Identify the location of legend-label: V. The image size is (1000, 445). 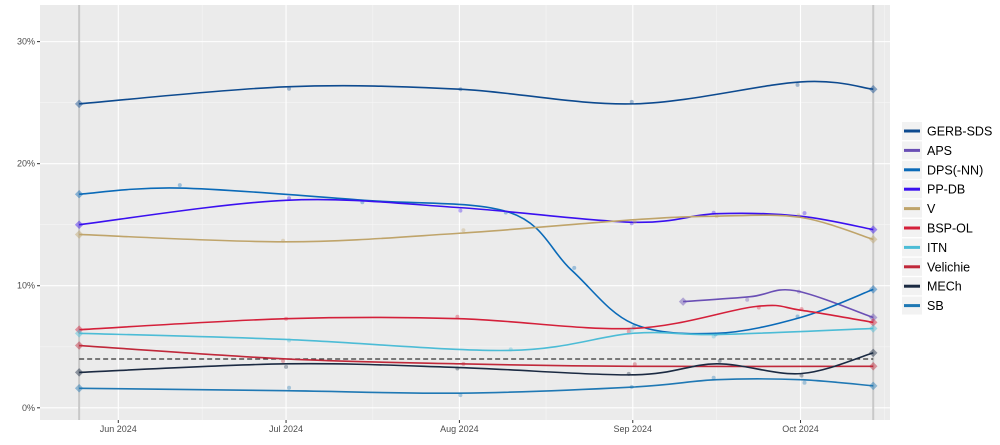
(931, 209).